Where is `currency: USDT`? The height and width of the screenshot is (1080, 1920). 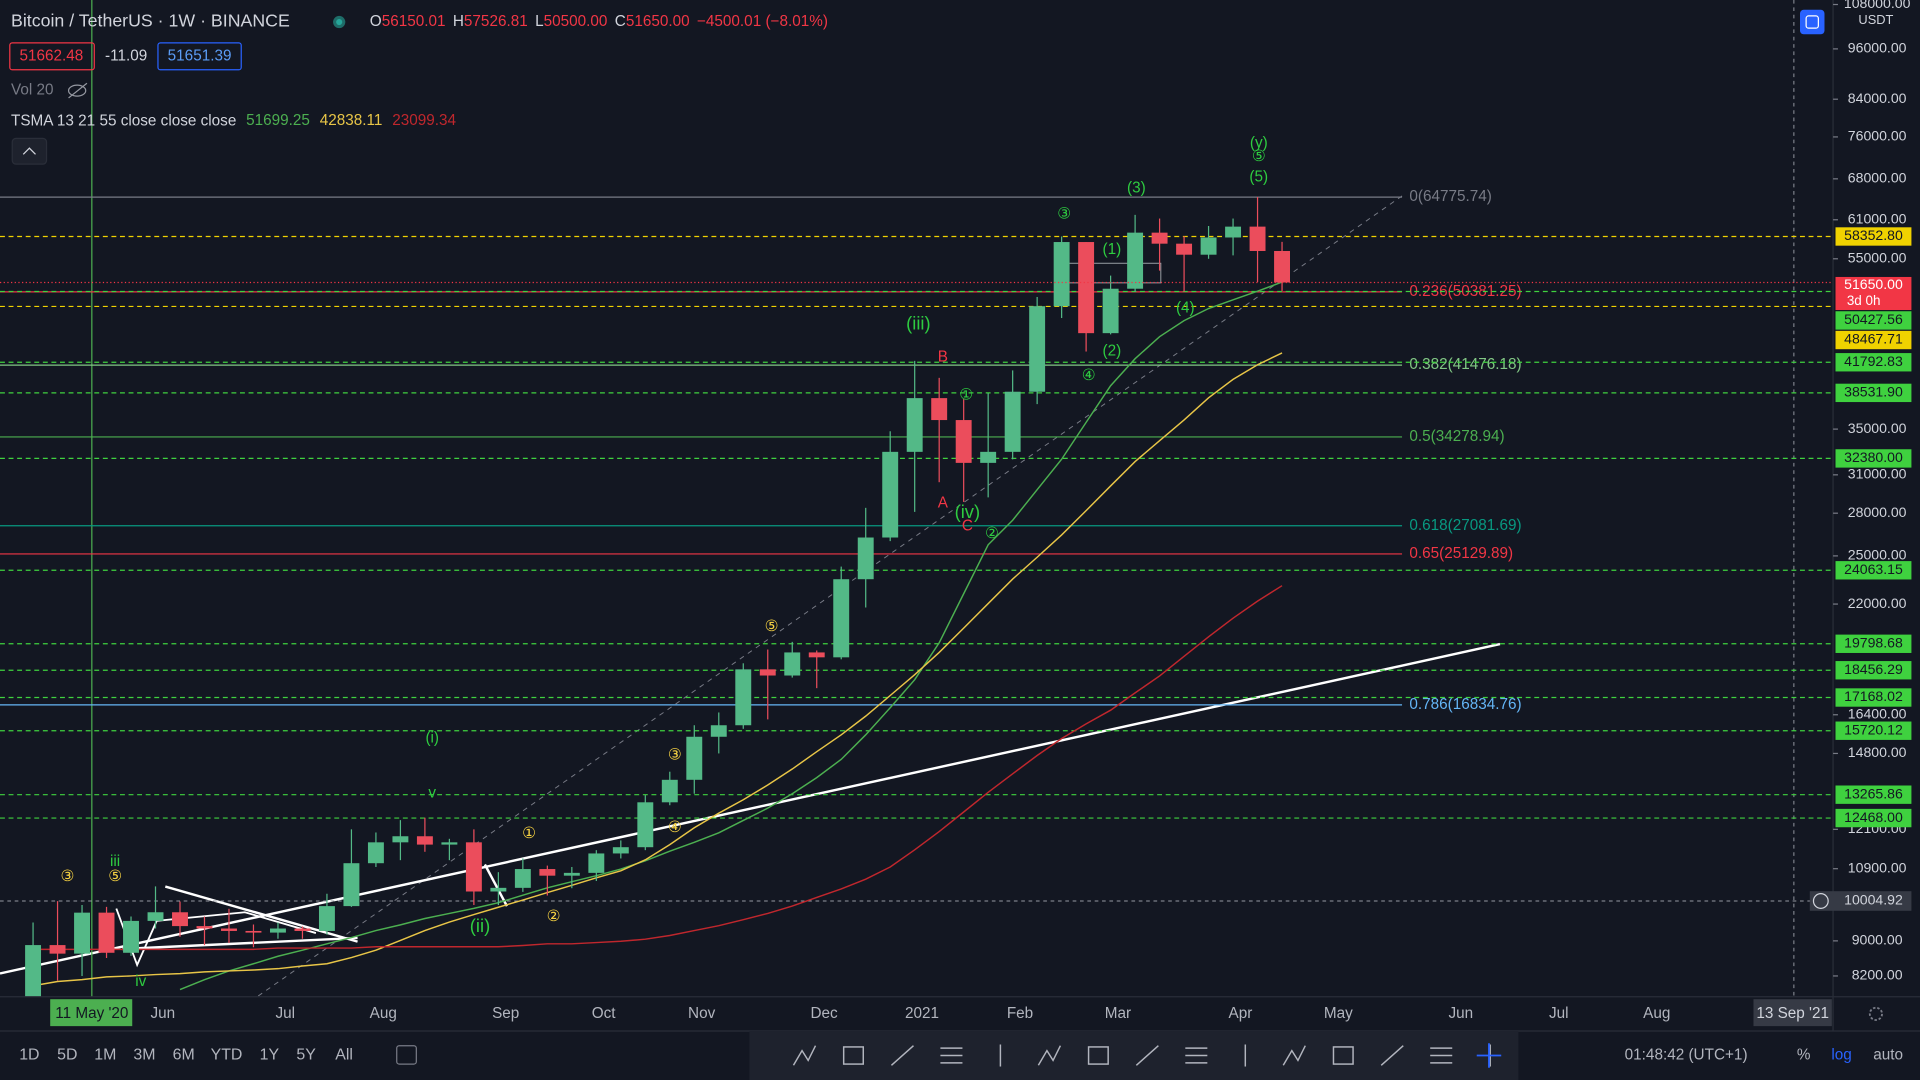
currency: USDT is located at coordinates (1875, 19).